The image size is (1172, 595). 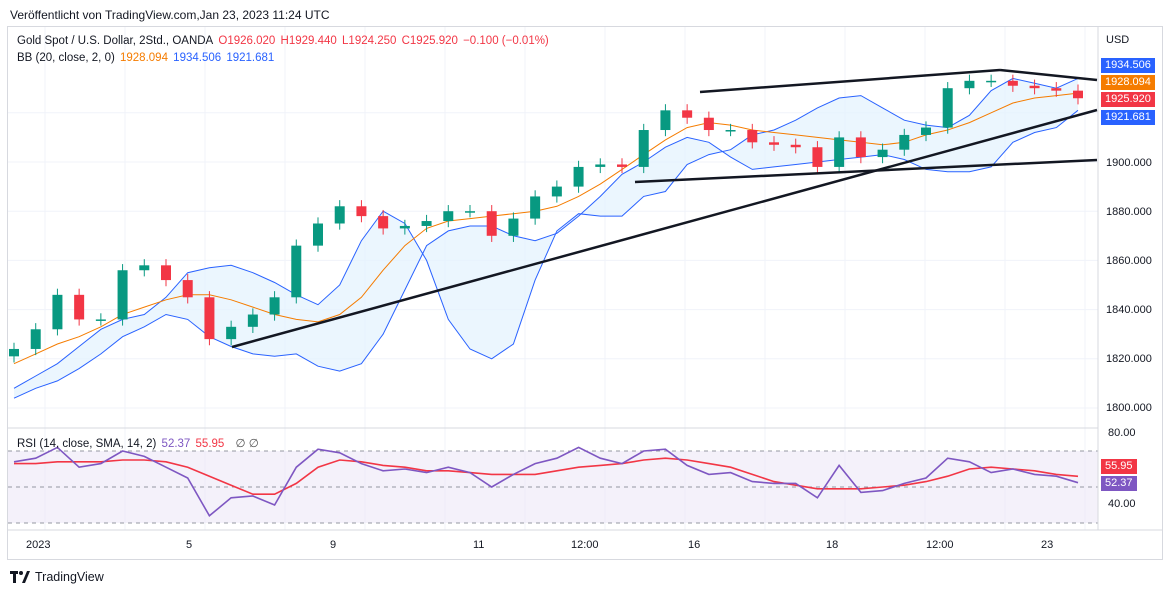 What do you see at coordinates (66, 58) in the screenshot?
I see `bb-label: BB (20, close, 2, 0)` at bounding box center [66, 58].